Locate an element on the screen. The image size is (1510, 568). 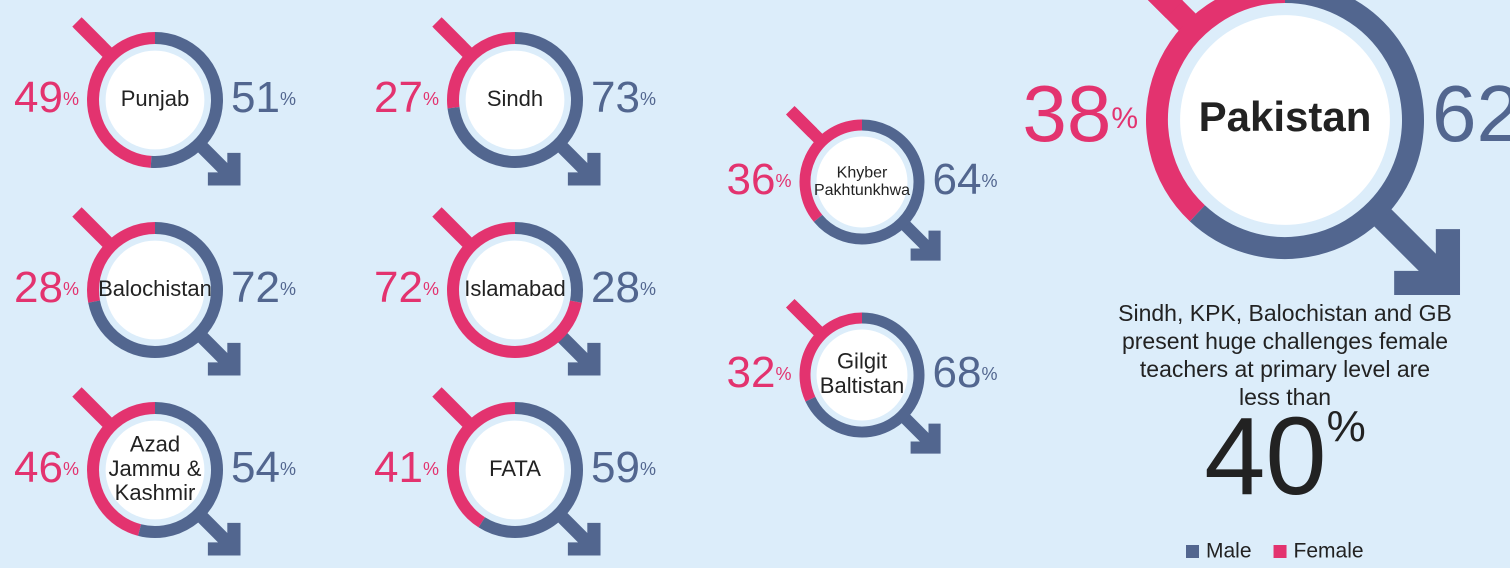
region-name: FATA is located at coordinates (515, 468).